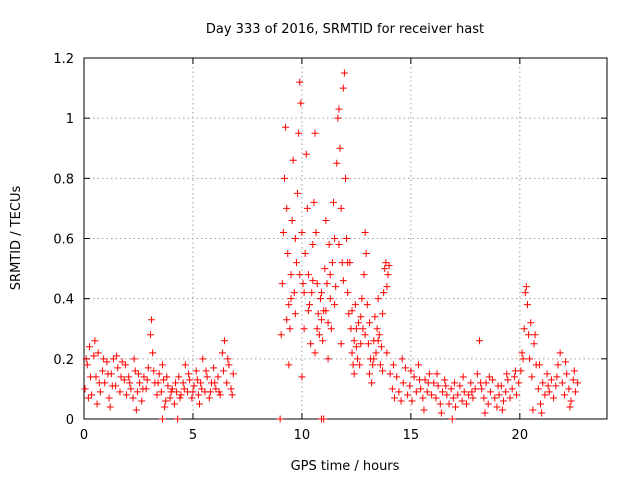 The image size is (640, 480). What do you see at coordinates (411, 435) in the screenshot?
I see `x-tick-label: 15` at bounding box center [411, 435].